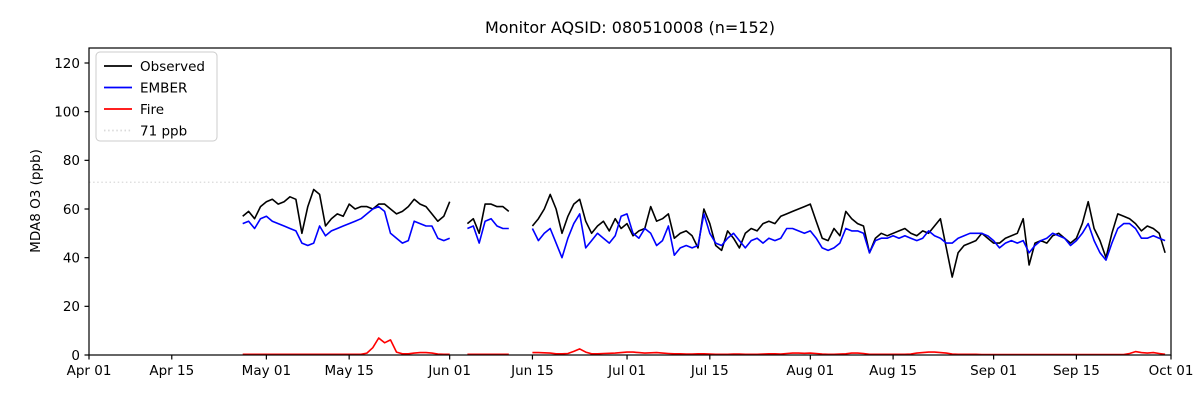  What do you see at coordinates (810, 371) in the screenshot?
I see `x-tick-label: Aug 01` at bounding box center [810, 371].